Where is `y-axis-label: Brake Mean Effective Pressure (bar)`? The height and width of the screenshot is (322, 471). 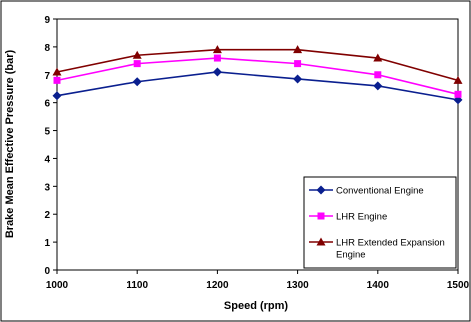 y-axis-label: Brake Mean Effective Pressure (bar) is located at coordinates (10, 144).